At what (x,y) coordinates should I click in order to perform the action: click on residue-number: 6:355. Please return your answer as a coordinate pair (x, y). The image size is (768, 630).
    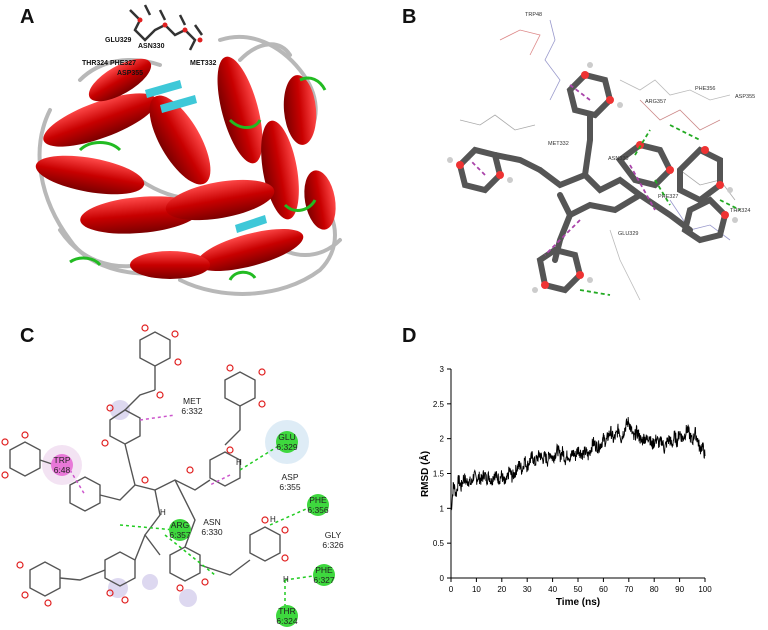
    Looking at the image, I should click on (290, 487).